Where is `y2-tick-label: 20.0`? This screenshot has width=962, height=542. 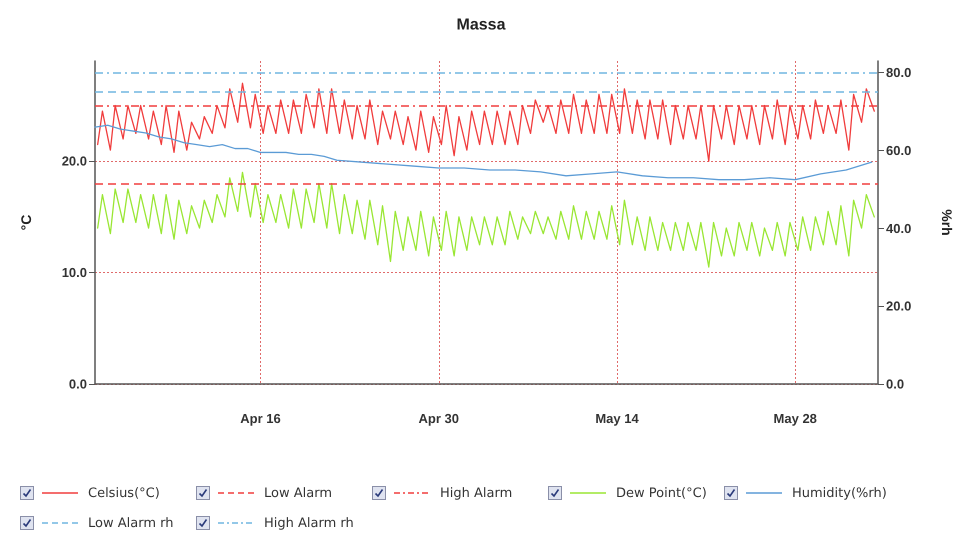 y2-tick-label: 20.0 is located at coordinates (899, 306).